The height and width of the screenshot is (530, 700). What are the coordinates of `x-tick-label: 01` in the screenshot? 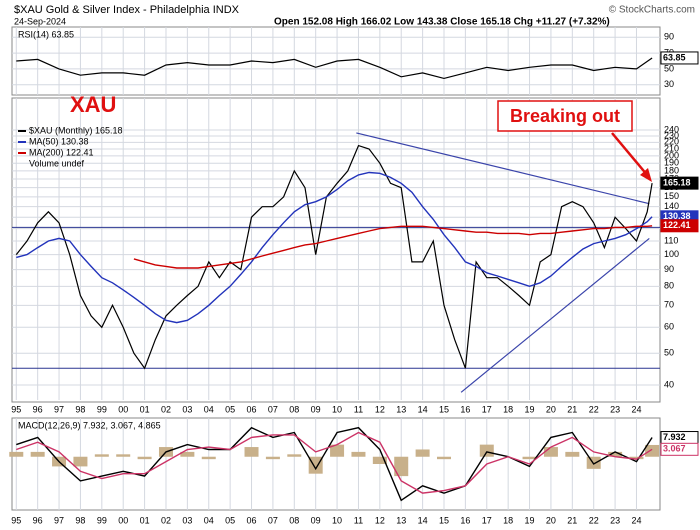 It's located at (145, 409).